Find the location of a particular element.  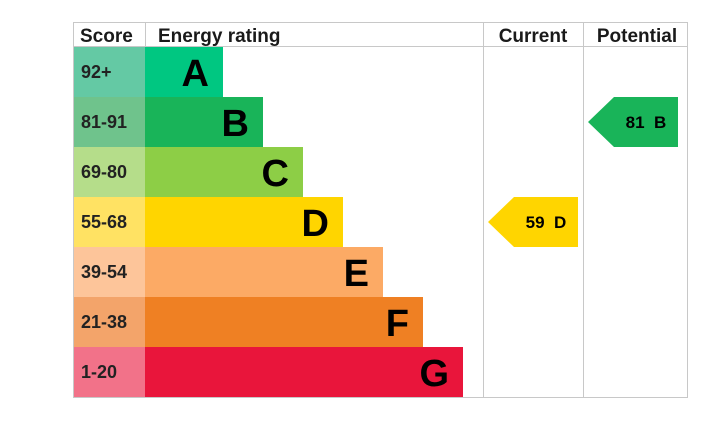

band-row-d: 55-68 D is located at coordinates (208, 222).